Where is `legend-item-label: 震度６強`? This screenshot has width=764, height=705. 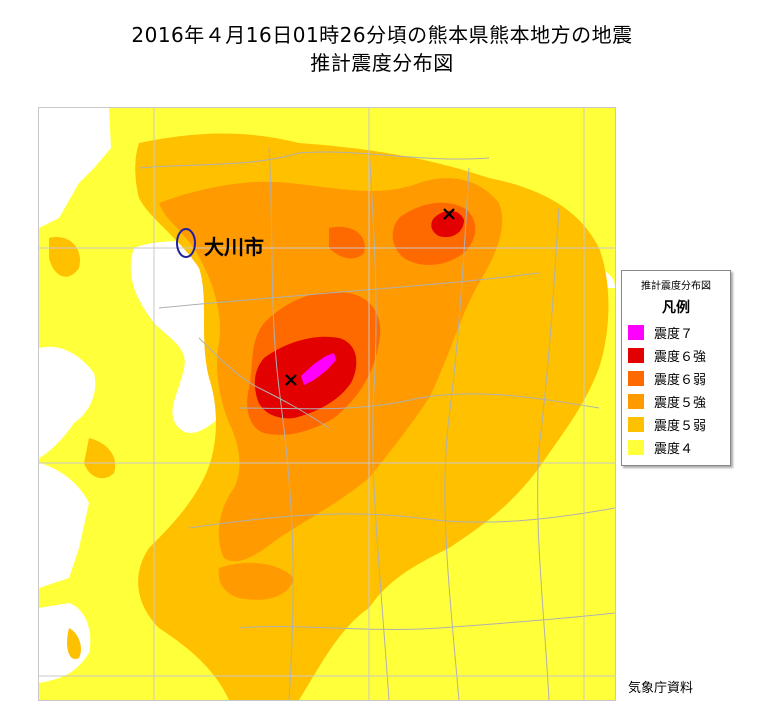 legend-item-label: 震度６強 is located at coordinates (680, 357).